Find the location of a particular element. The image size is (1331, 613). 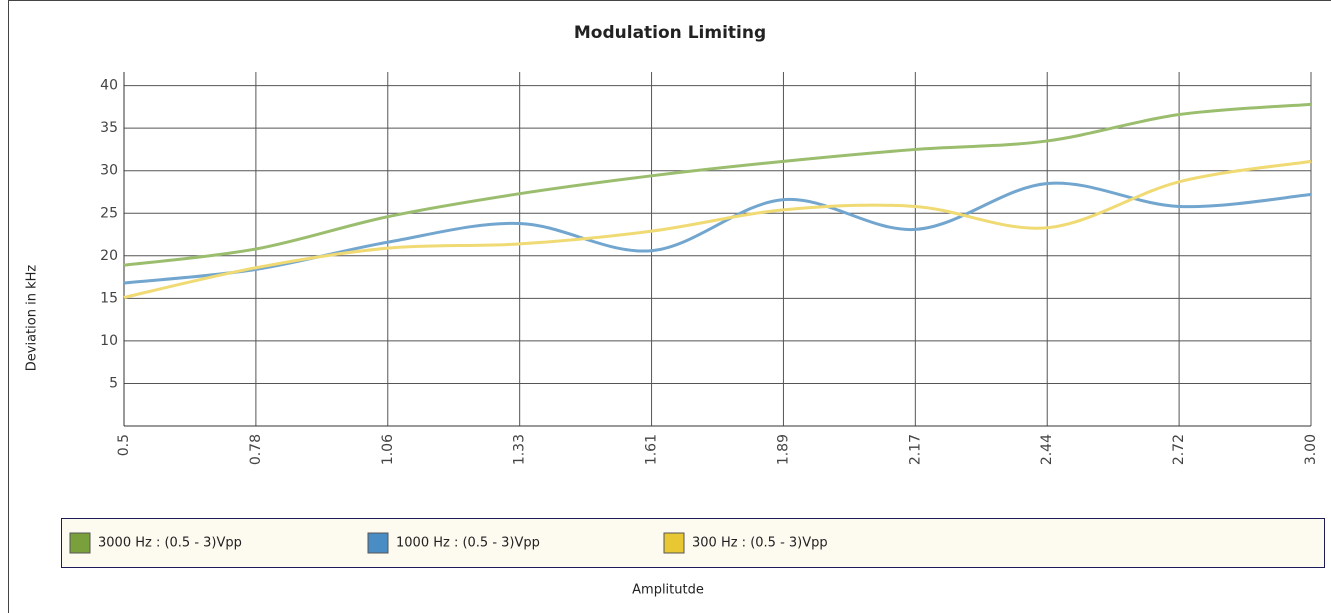

legend-label: 3000 Hz : (0.5 - 3)Vpp is located at coordinates (170, 543).